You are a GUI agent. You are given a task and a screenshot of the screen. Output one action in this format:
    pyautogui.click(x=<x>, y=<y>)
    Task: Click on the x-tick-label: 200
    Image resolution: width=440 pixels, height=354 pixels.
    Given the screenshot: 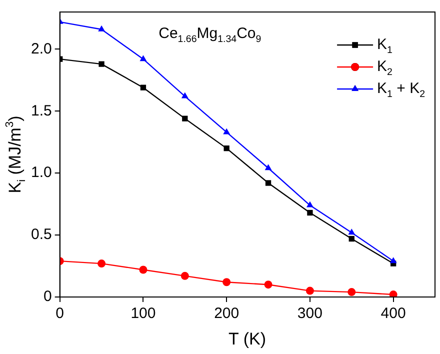 What is the action you would take?
    pyautogui.click(x=227, y=313)
    